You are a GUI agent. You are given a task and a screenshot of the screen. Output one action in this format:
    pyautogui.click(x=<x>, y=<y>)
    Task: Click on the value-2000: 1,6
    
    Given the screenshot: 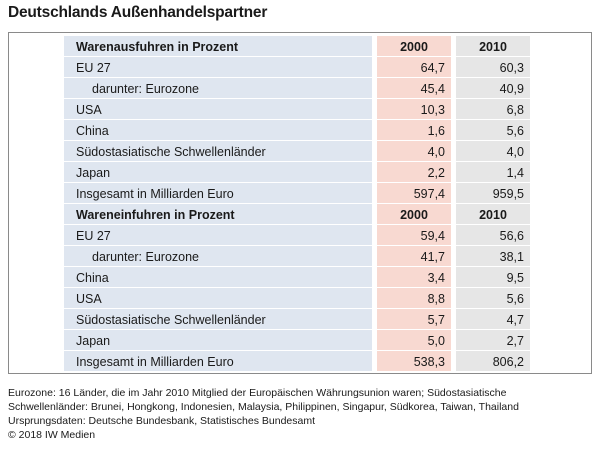 What is the action you would take?
    pyautogui.click(x=436, y=131)
    